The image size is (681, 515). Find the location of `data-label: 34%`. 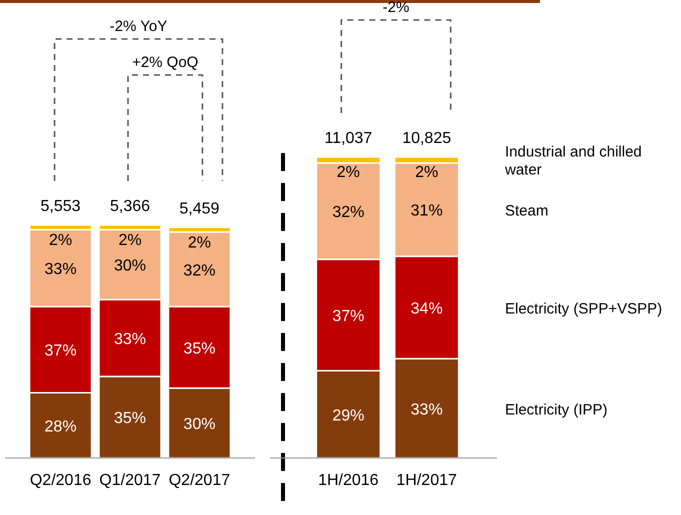

data-label: 34% is located at coordinates (426, 309).